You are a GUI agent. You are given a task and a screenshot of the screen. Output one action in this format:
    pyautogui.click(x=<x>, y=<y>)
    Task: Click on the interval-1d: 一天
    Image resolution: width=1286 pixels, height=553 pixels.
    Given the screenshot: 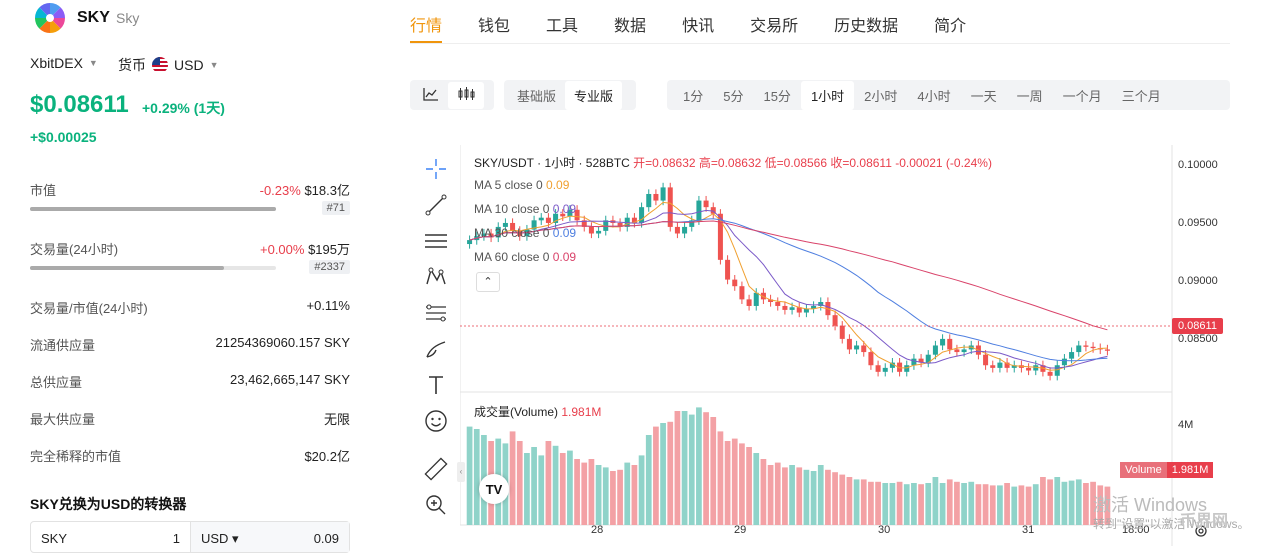 What is the action you would take?
    pyautogui.click(x=983, y=96)
    